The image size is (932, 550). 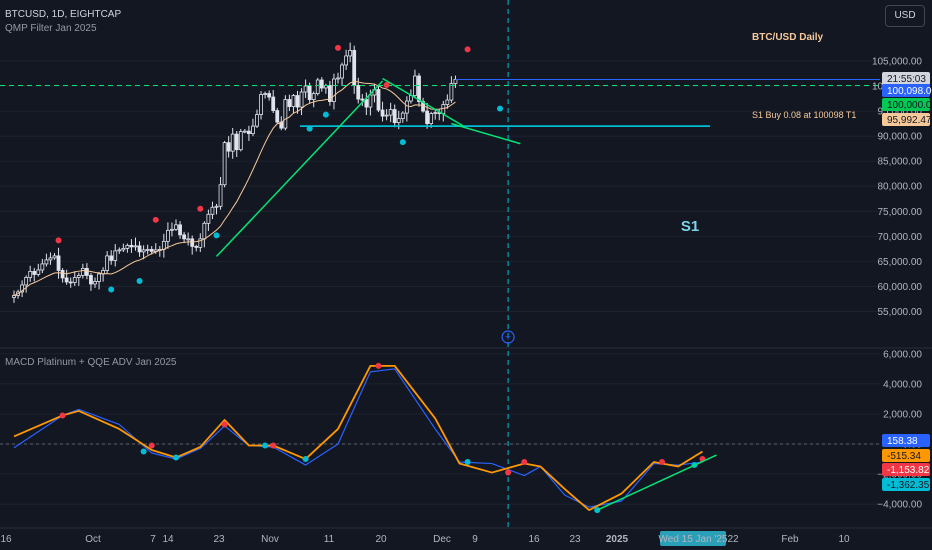 I want to click on s1-marker: S1, so click(x=690, y=226).